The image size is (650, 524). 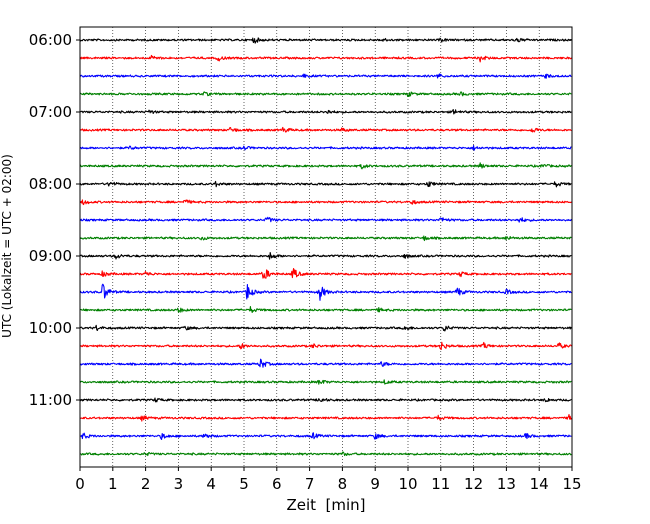 I want to click on x-tick-label: 1, so click(x=113, y=484).